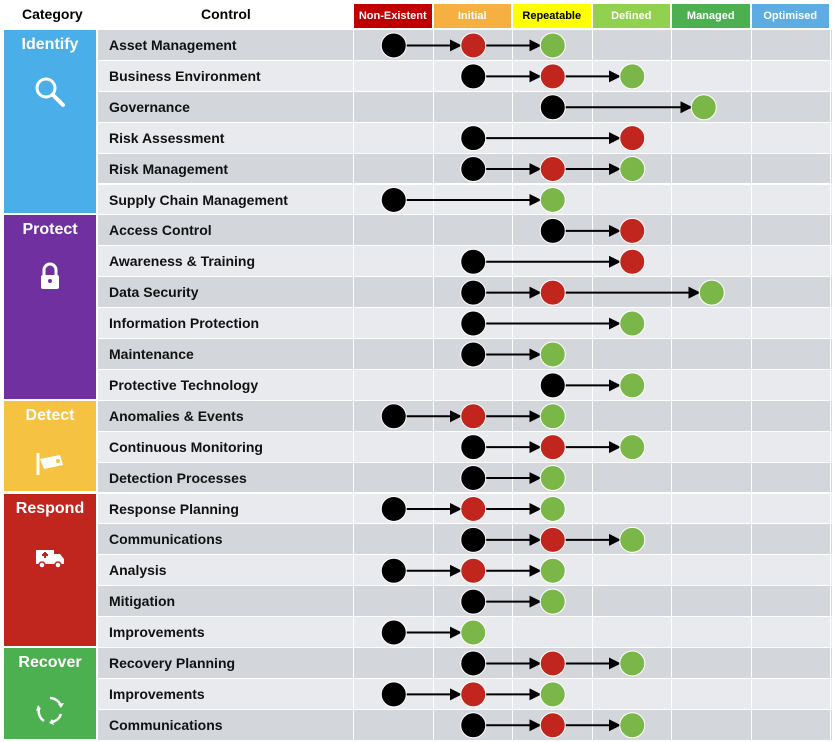  I want to click on category-block-respond: Respond, so click(50, 569).